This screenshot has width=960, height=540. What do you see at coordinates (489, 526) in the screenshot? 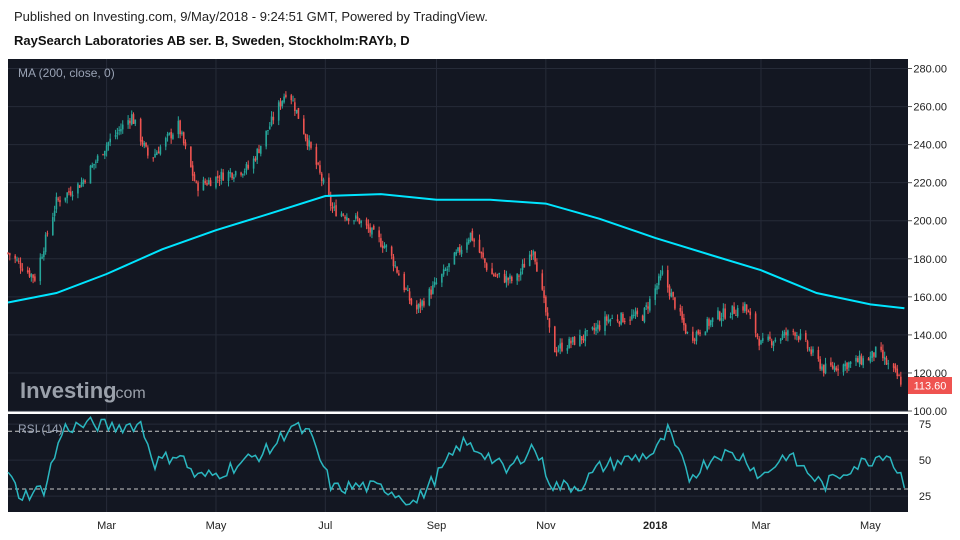
I see `x-axis: Mar May Jul Sep Nov 2018 Mar May` at bounding box center [489, 526].